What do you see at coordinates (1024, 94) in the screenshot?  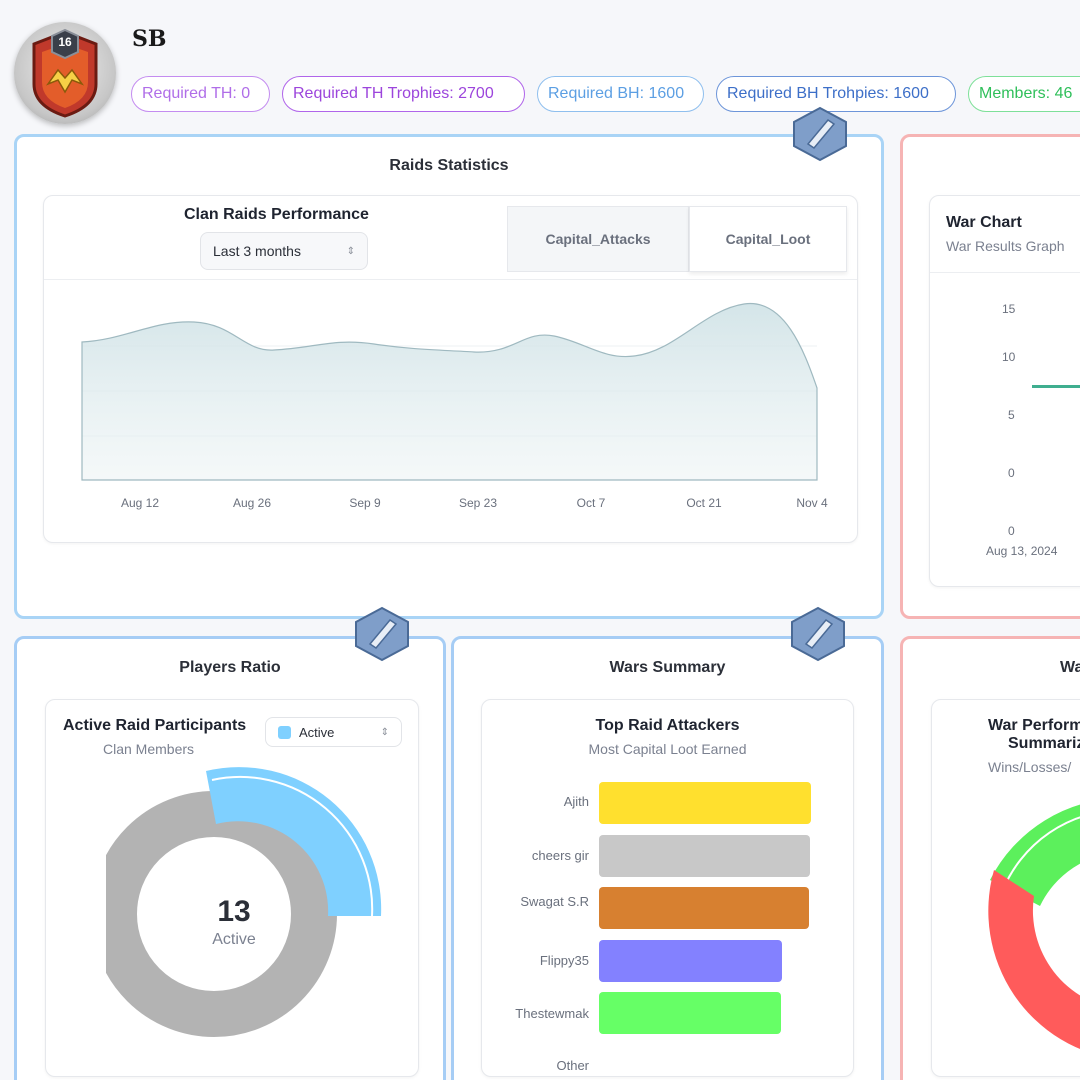 I see `members-pill: Members: 46` at bounding box center [1024, 94].